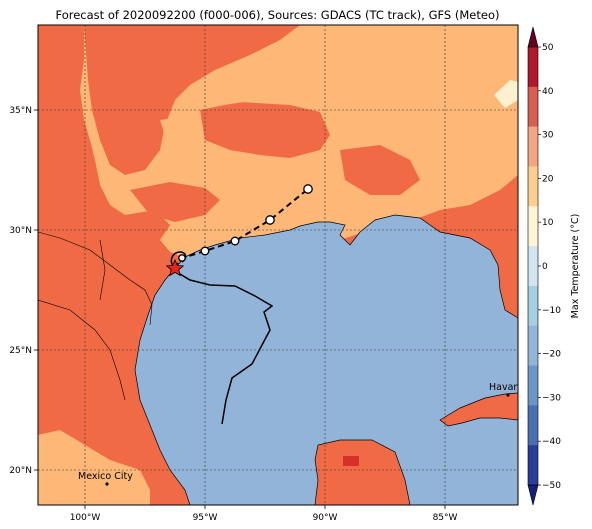 The width and height of the screenshot is (592, 529). What do you see at coordinates (551, 311) in the screenshot?
I see `colorbar-tick-label: −10` at bounding box center [551, 311].